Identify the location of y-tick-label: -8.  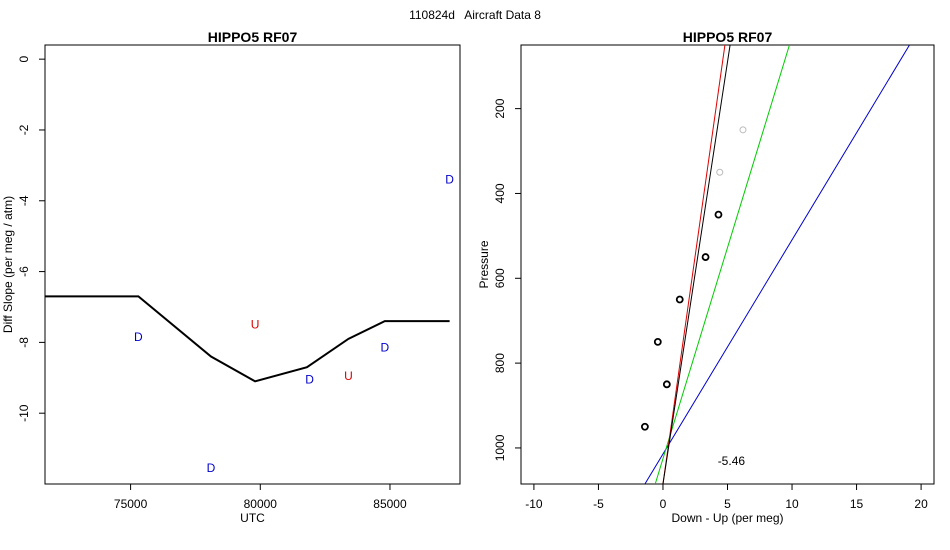
(24, 342).